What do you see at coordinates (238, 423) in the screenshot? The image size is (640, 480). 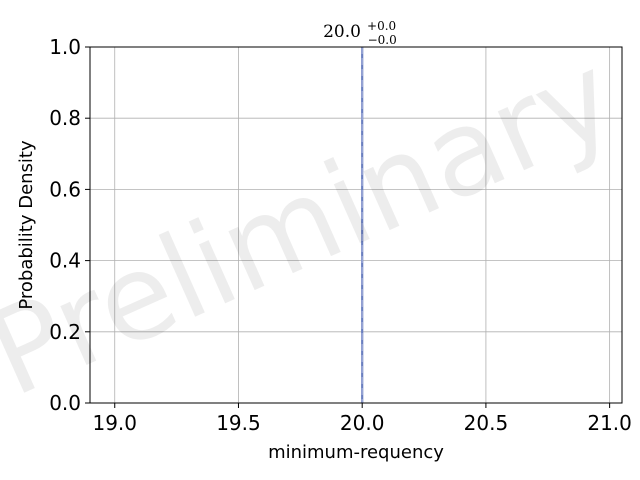 I see `x-tick-label: 19.5` at bounding box center [238, 423].